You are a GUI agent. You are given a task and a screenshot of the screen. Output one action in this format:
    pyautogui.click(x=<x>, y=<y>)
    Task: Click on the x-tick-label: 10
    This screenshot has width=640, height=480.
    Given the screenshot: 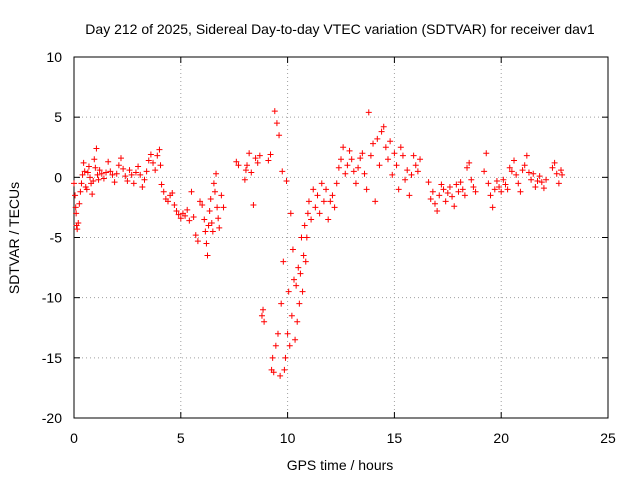 What is the action you would take?
    pyautogui.click(x=288, y=438)
    